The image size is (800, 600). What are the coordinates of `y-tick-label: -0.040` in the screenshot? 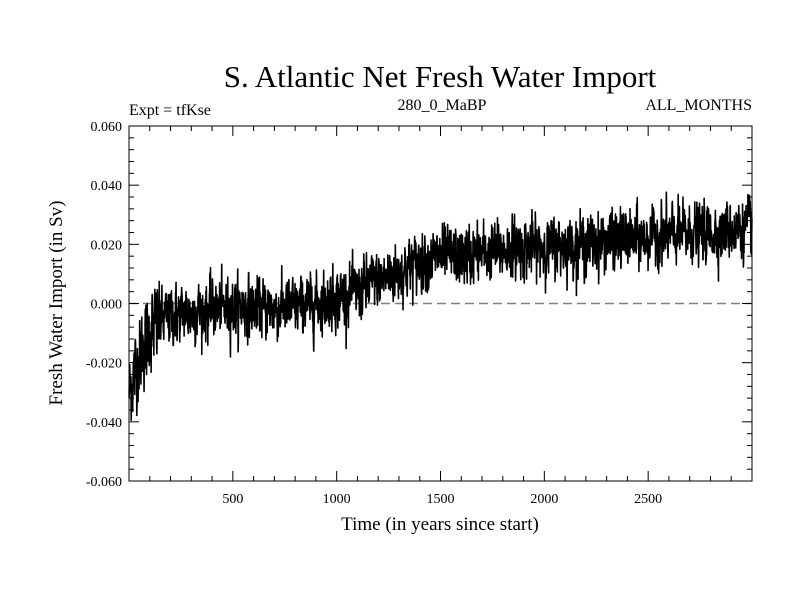 It's located at (104, 423).